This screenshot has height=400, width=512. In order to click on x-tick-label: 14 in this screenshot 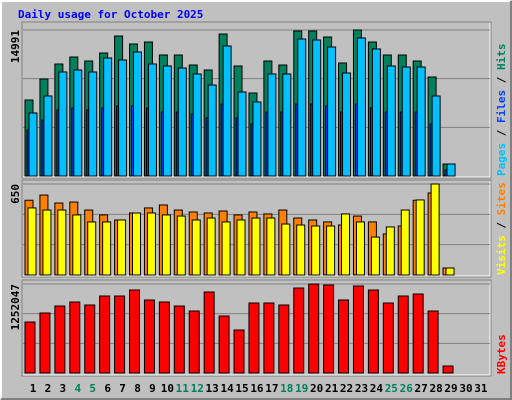, I will do `click(227, 388)`.